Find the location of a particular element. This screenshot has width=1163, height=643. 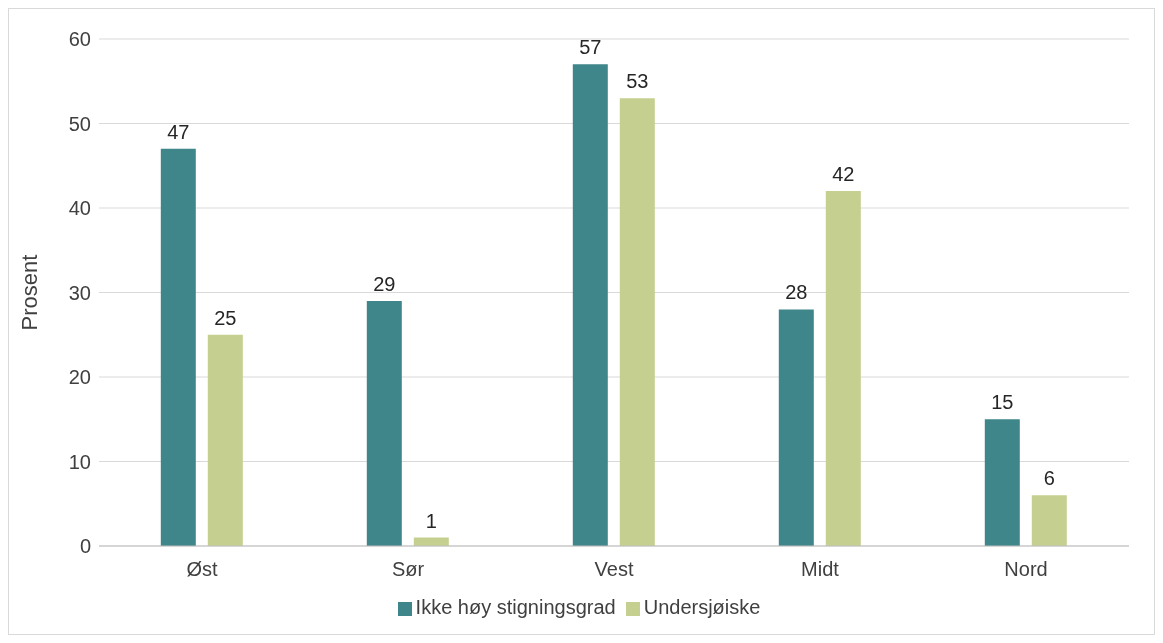

data-label: 28 is located at coordinates (796, 292).